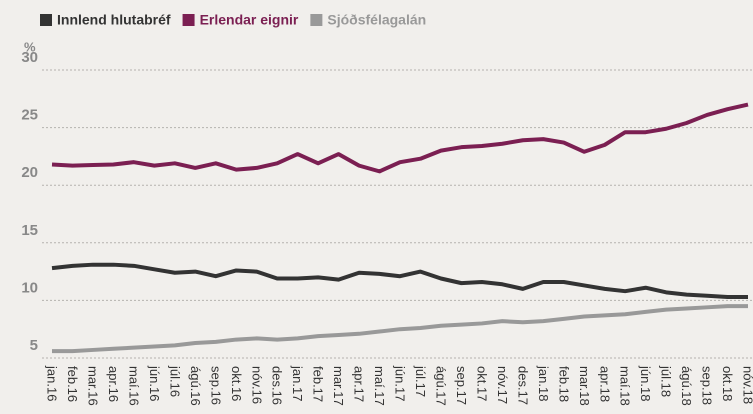 This screenshot has height=414, width=753. I want to click on x-tick-label: apr.17, so click(359, 384).